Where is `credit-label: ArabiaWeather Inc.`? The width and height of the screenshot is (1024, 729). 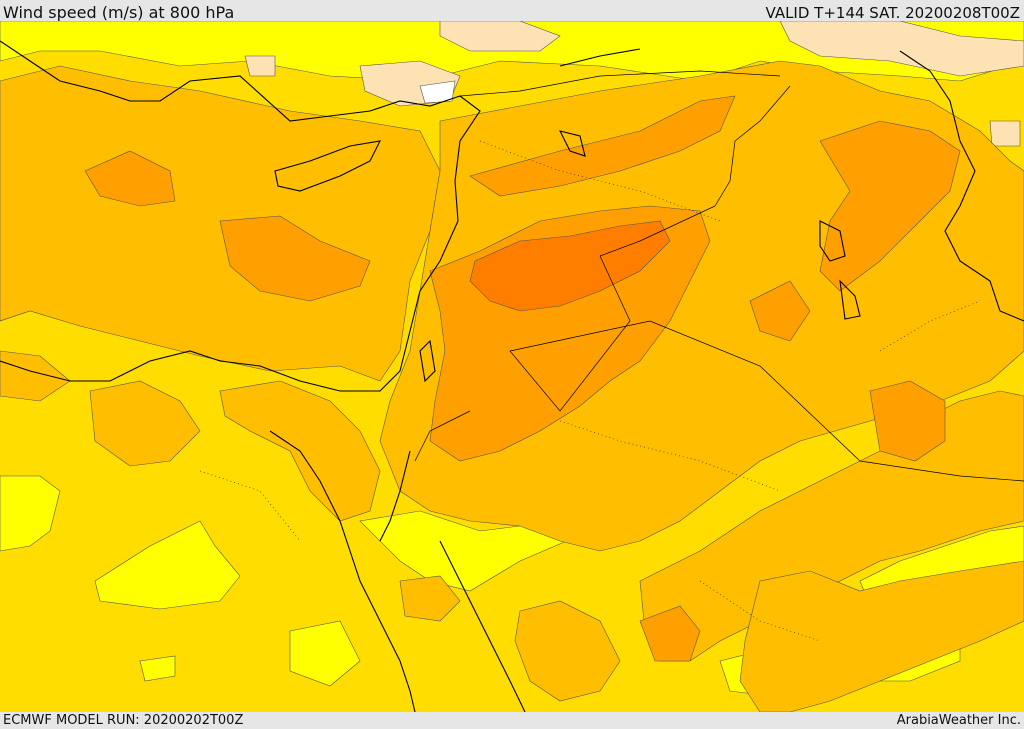
credit-label: ArabiaWeather Inc. is located at coordinates (958, 720).